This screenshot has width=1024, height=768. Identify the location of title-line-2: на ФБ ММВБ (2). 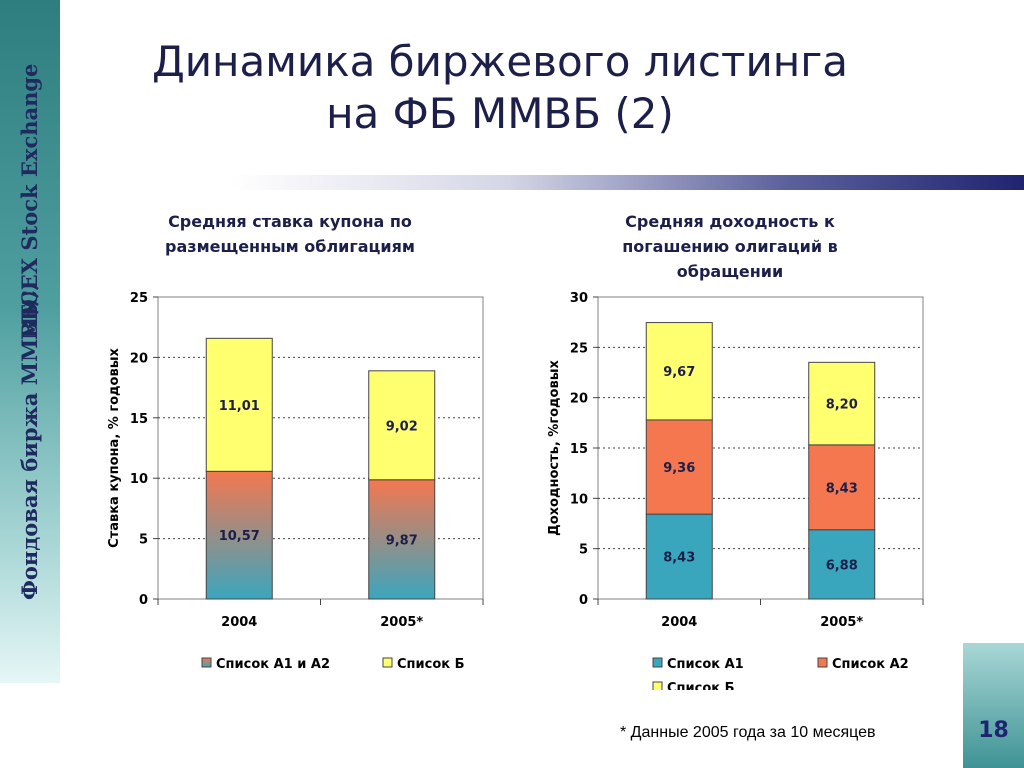
(500, 113).